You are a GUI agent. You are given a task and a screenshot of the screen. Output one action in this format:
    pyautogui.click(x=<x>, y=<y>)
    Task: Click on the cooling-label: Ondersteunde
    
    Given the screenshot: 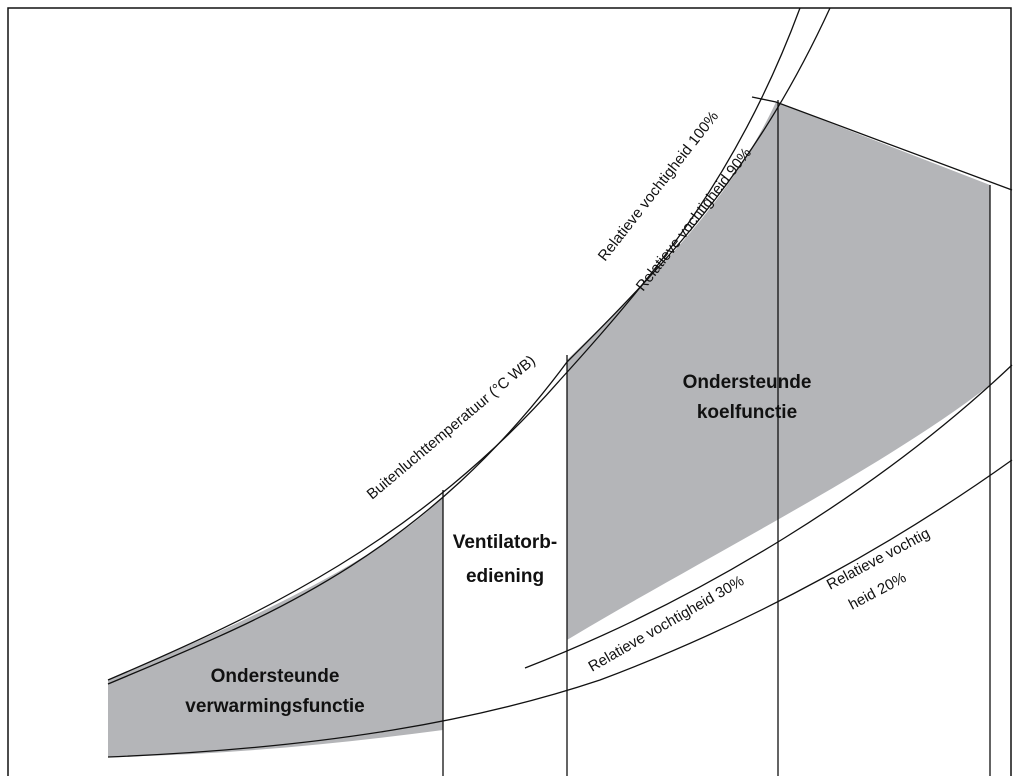 What is the action you would take?
    pyautogui.click(x=747, y=382)
    